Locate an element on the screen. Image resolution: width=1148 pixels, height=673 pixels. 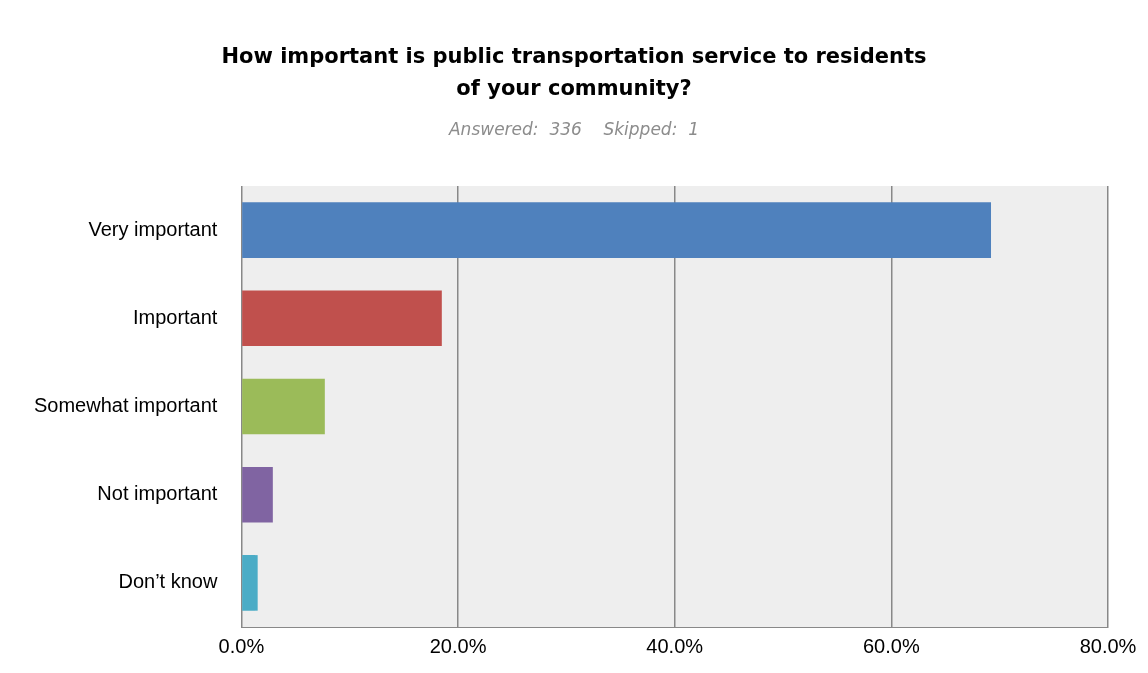
x-tick-label: 80.0% is located at coordinates (1108, 645).